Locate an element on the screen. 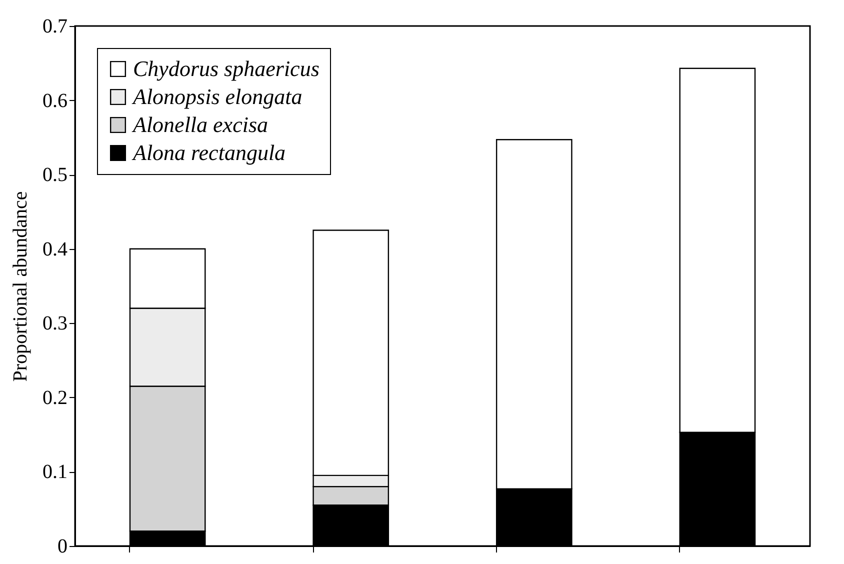 The height and width of the screenshot is (564, 844). y-tick-label: 0.5 is located at coordinates (55, 175).